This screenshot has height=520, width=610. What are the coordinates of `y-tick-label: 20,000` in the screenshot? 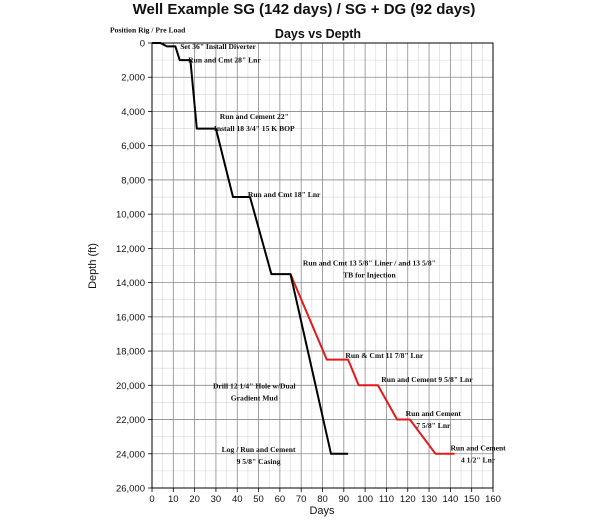 It's located at (130, 386).